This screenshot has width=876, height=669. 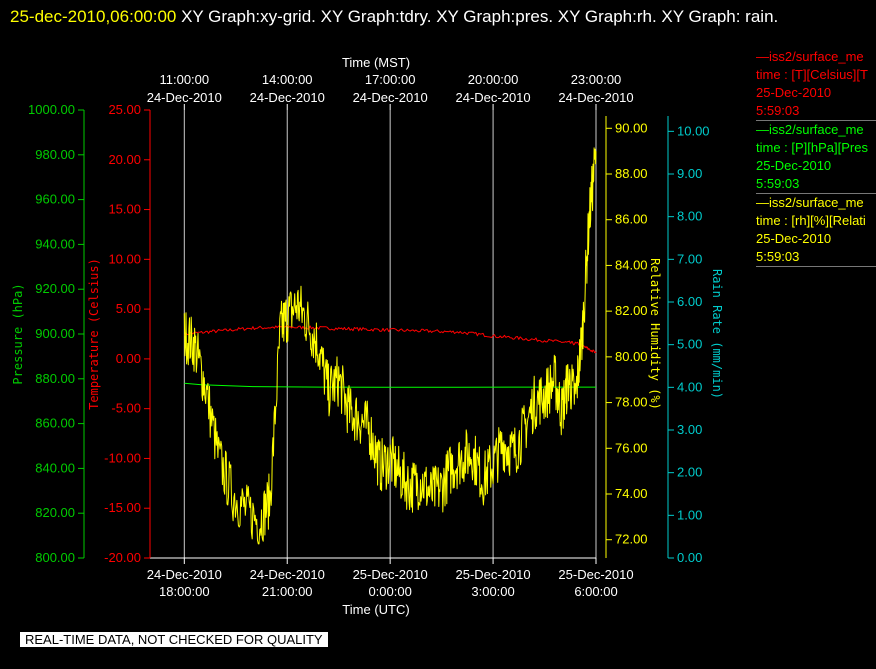 I want to click on temperature-tick-label: 10.00, so click(x=124, y=258).